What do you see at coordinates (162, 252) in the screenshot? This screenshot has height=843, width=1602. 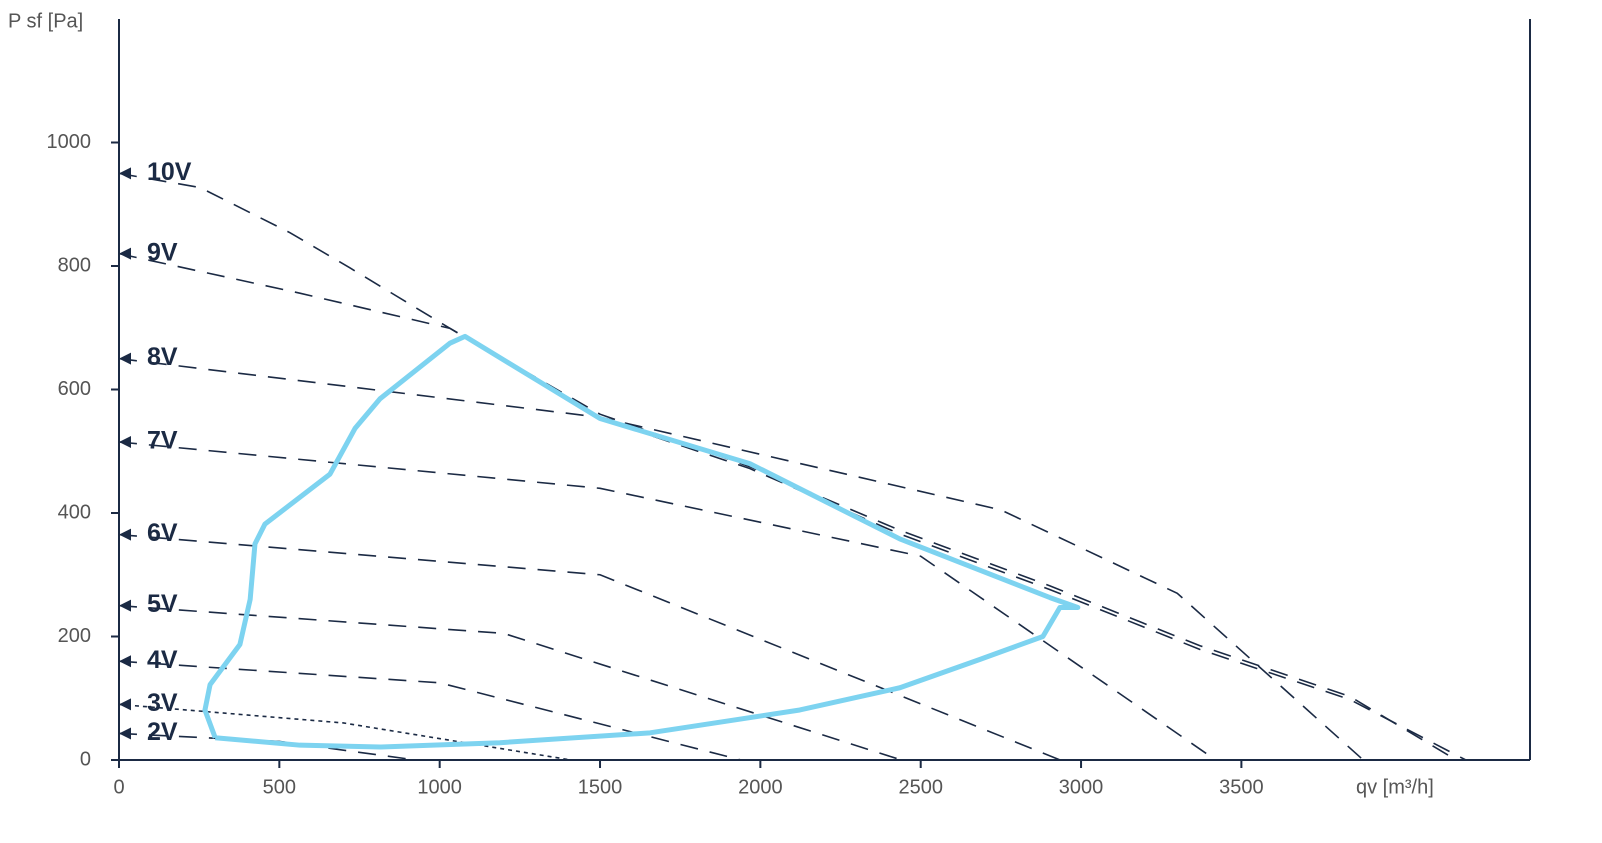 I see `series-label: 9V` at bounding box center [162, 252].